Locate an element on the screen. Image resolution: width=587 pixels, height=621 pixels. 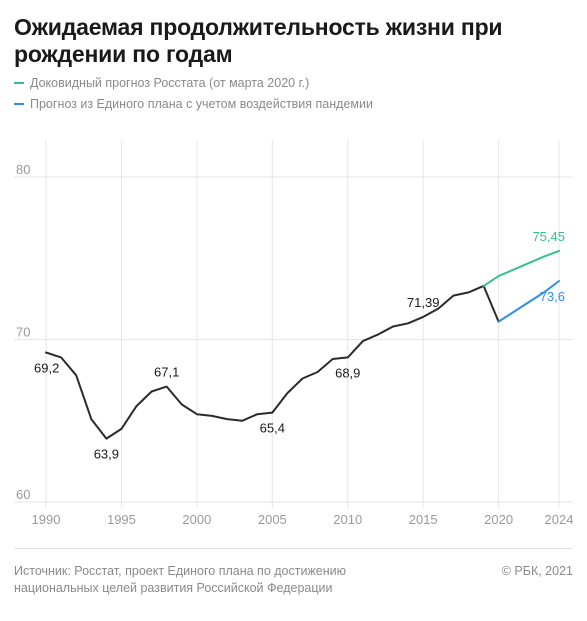
y-tick-label: 70 is located at coordinates (23, 332).